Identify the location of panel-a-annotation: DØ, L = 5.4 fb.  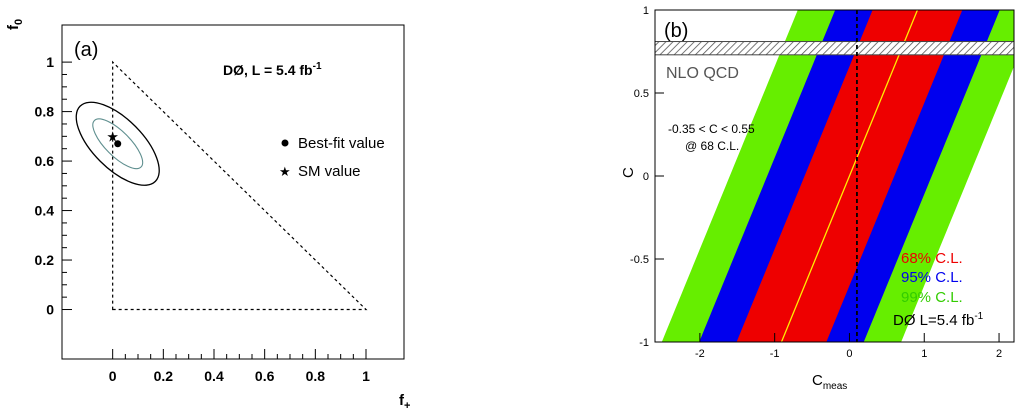
(268, 70).